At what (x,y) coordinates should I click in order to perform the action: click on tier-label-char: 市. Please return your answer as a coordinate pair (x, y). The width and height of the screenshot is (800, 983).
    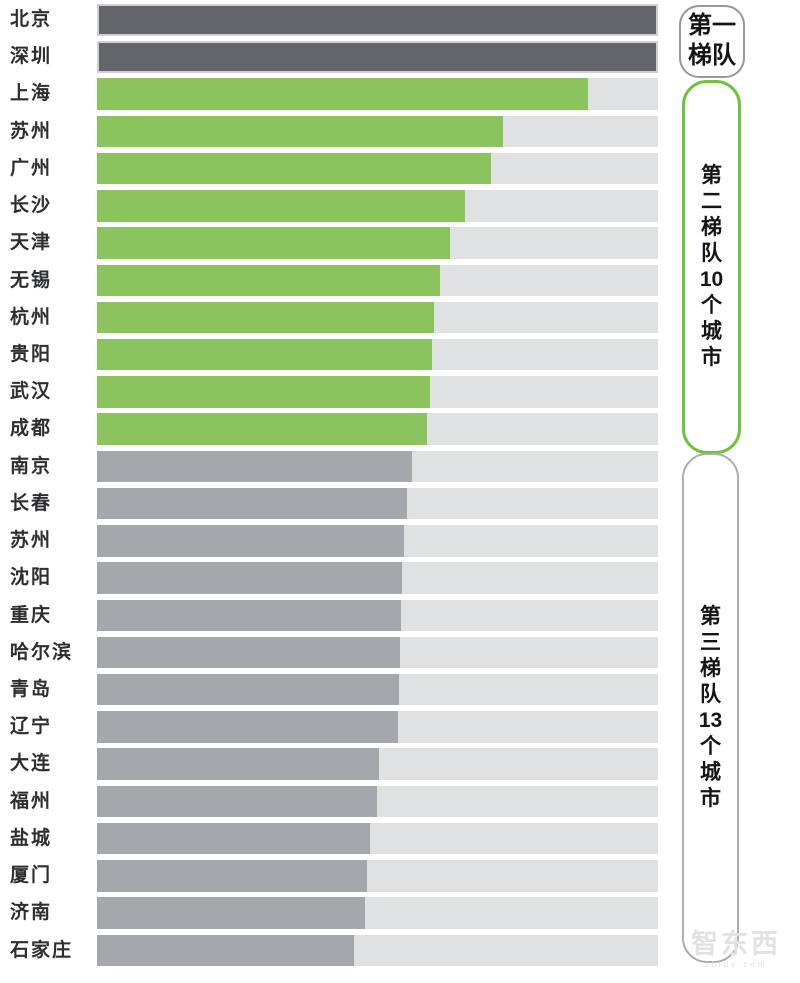
    Looking at the image, I should click on (710, 798).